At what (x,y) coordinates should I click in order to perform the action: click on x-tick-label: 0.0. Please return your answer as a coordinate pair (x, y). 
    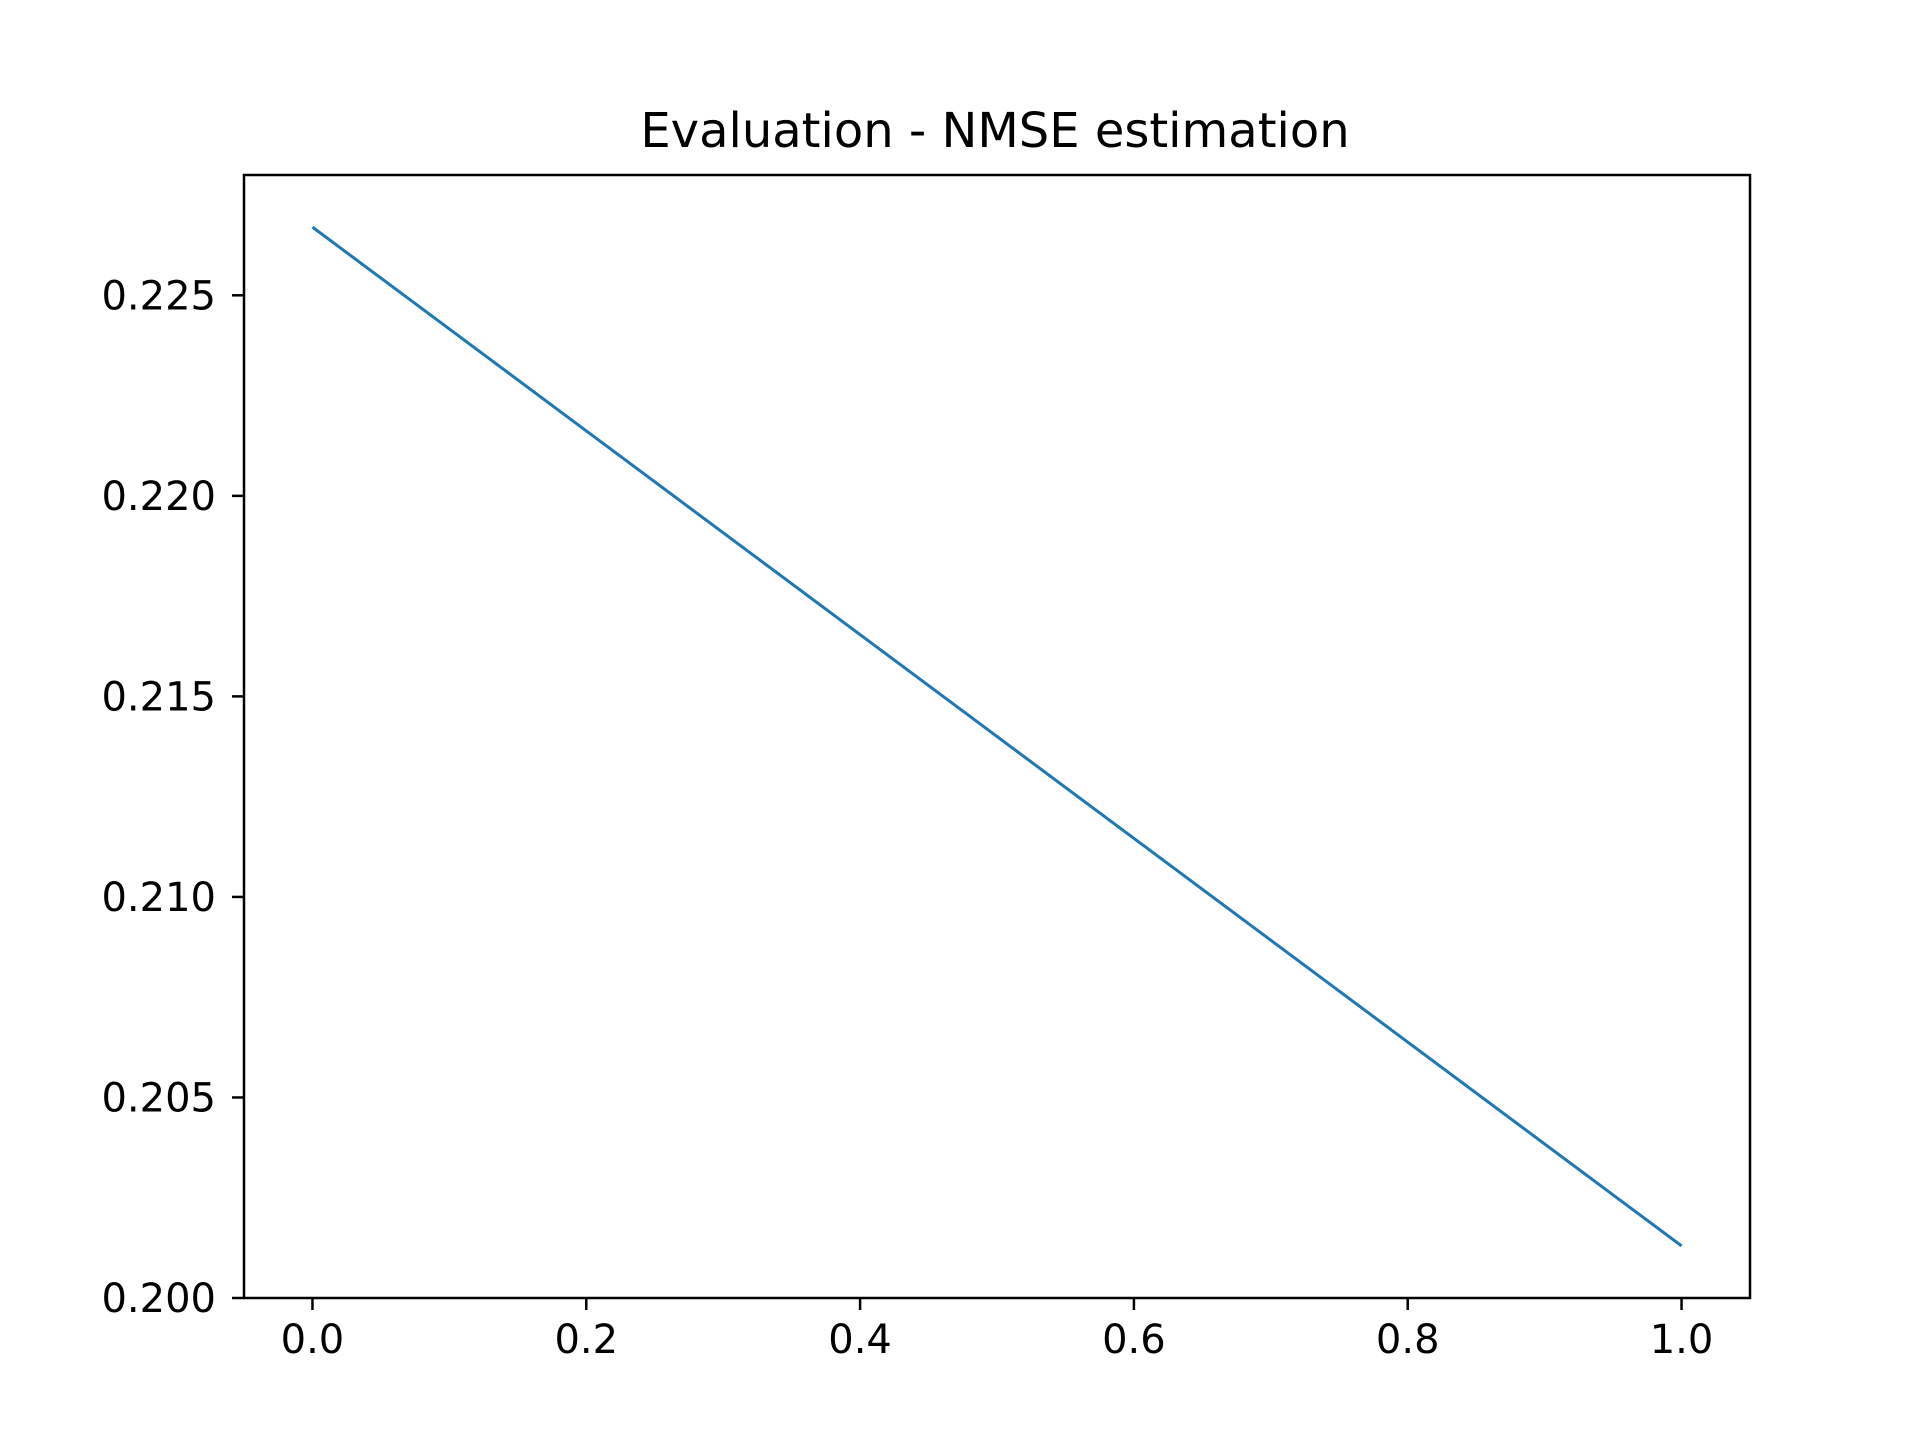
    Looking at the image, I should click on (313, 1340).